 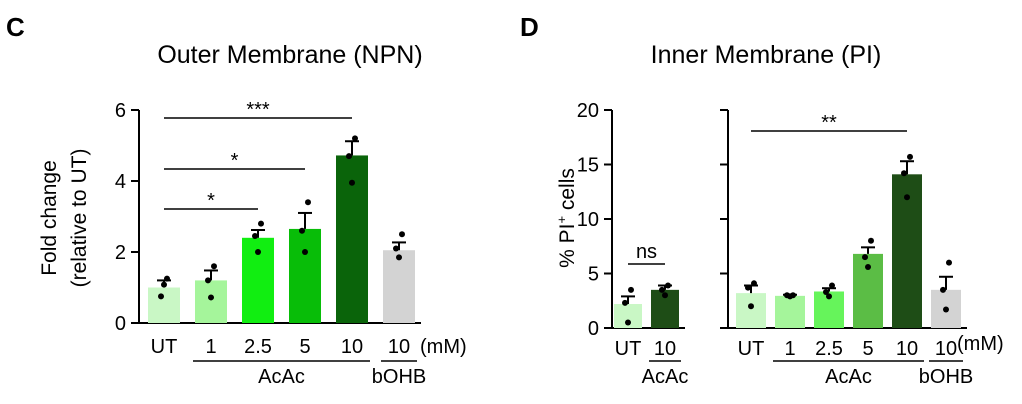 What do you see at coordinates (751, 349) in the screenshot?
I see `chart-d-right-x-category-label: UT` at bounding box center [751, 349].